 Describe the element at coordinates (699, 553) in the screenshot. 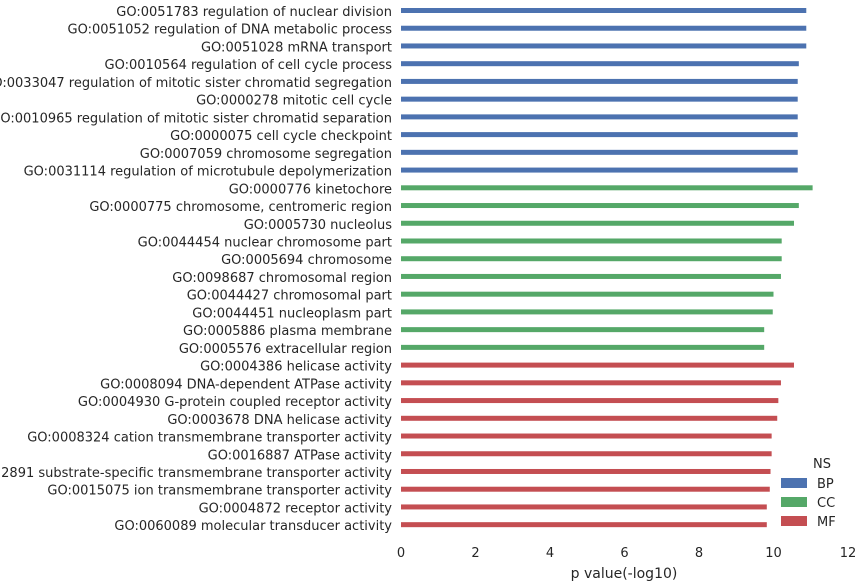

I see `x-tick-label: 8` at that location.